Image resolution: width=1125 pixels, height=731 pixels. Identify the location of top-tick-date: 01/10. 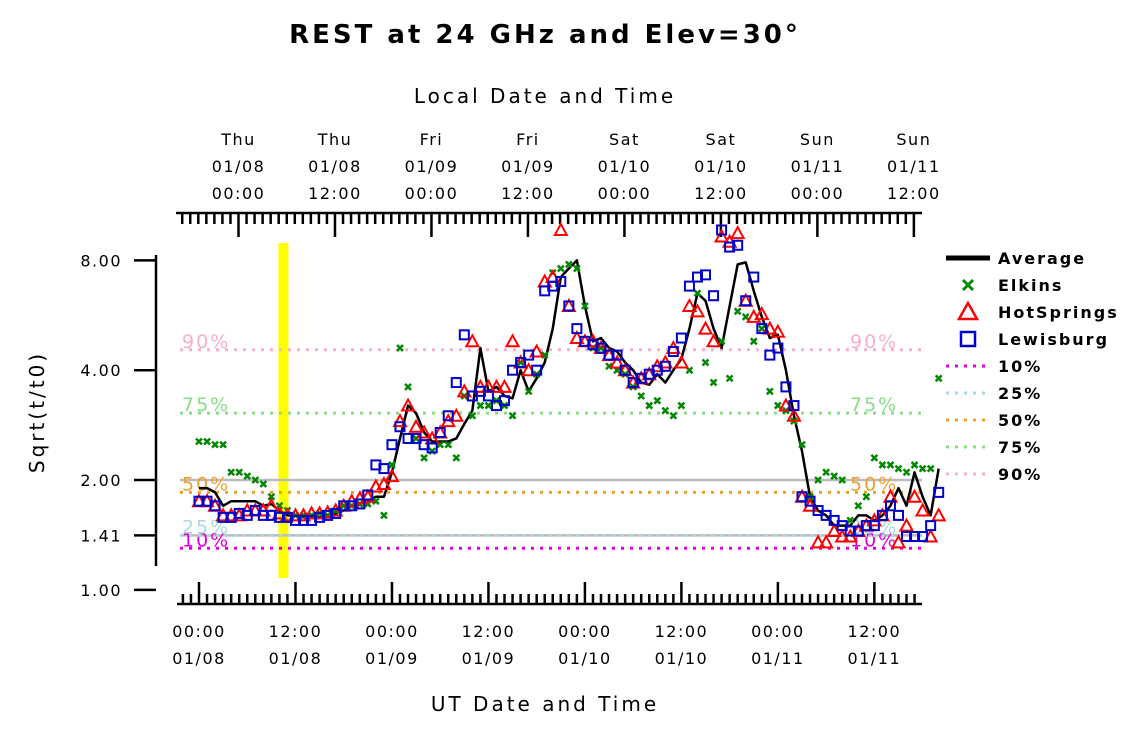
(625, 166).